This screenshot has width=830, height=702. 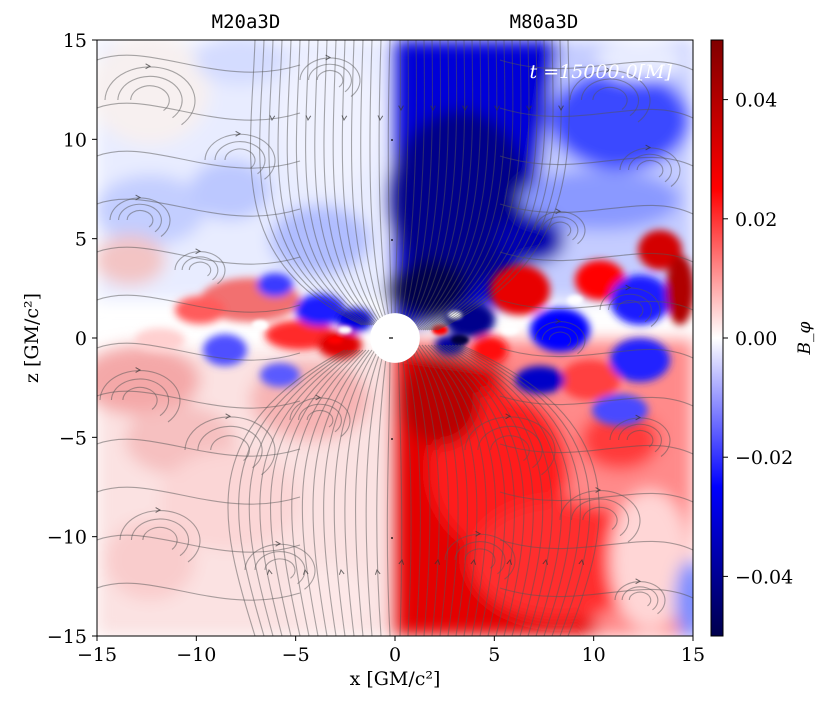 What do you see at coordinates (67, 637) in the screenshot?
I see `y-tick-label: −15` at bounding box center [67, 637].